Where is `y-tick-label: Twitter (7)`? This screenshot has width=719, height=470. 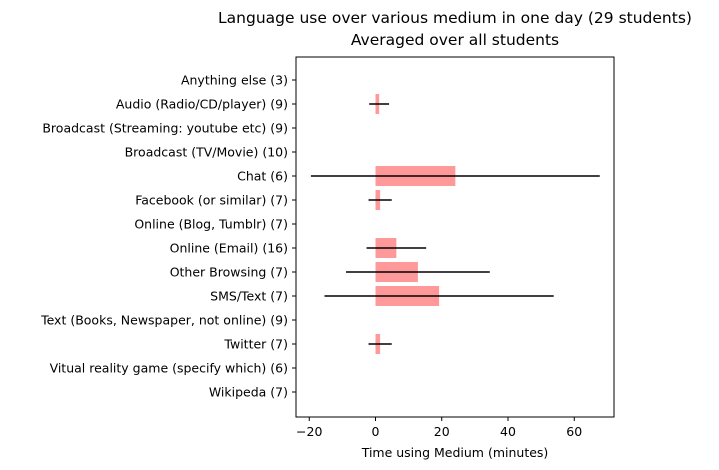 y-tick-label: Twitter (7) is located at coordinates (255, 344).